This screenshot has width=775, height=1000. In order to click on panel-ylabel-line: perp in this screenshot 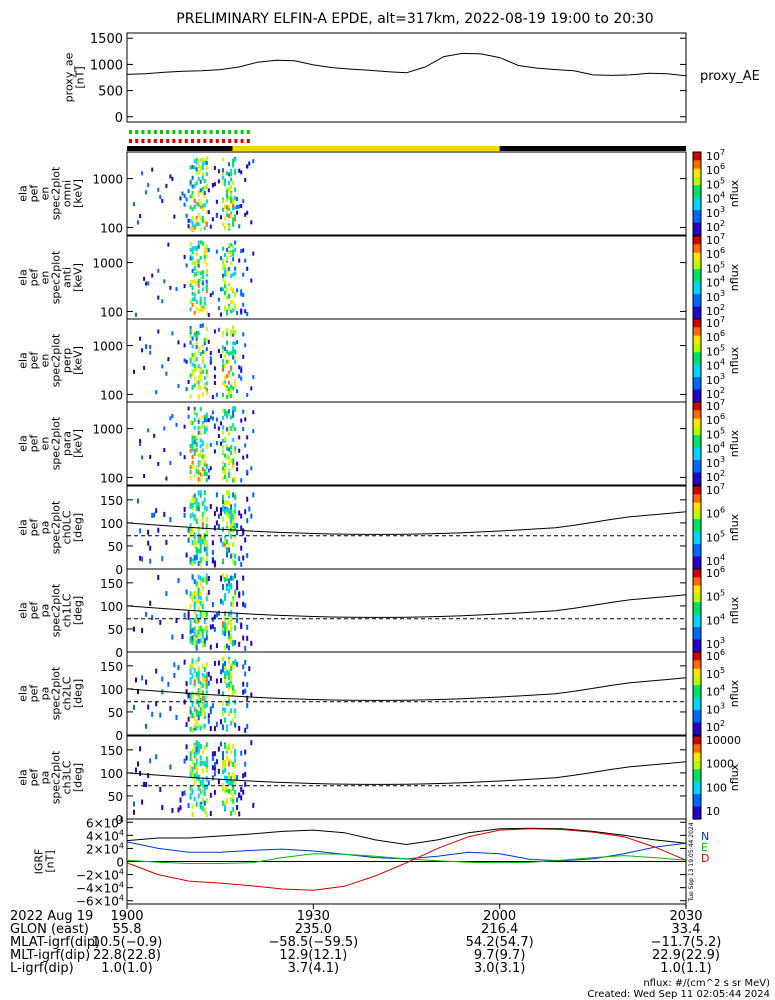, I will do `click(67, 360)`.